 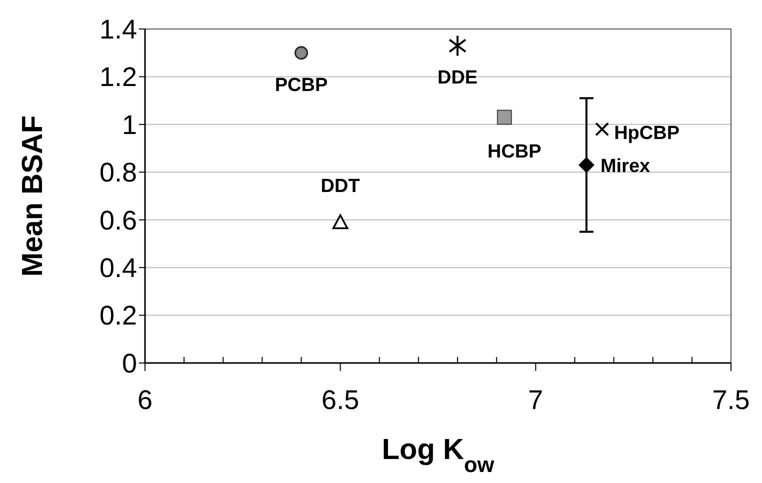 What do you see at coordinates (457, 78) in the screenshot?
I see `series-label: DDE` at bounding box center [457, 78].